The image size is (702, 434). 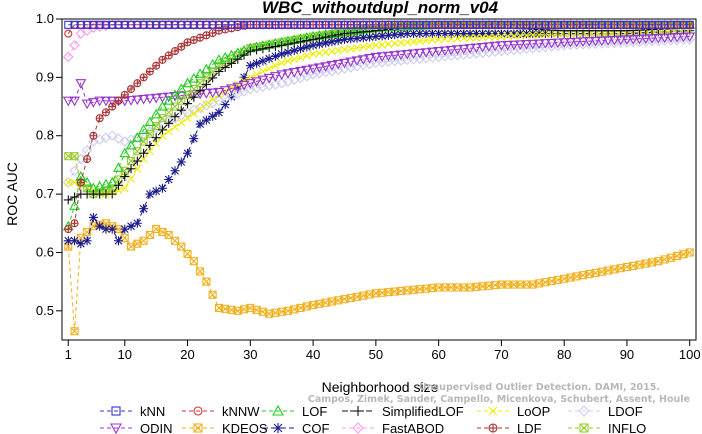 What do you see at coordinates (607, 427) in the screenshot?
I see `legend-item-inflo: INFLO` at bounding box center [607, 427].